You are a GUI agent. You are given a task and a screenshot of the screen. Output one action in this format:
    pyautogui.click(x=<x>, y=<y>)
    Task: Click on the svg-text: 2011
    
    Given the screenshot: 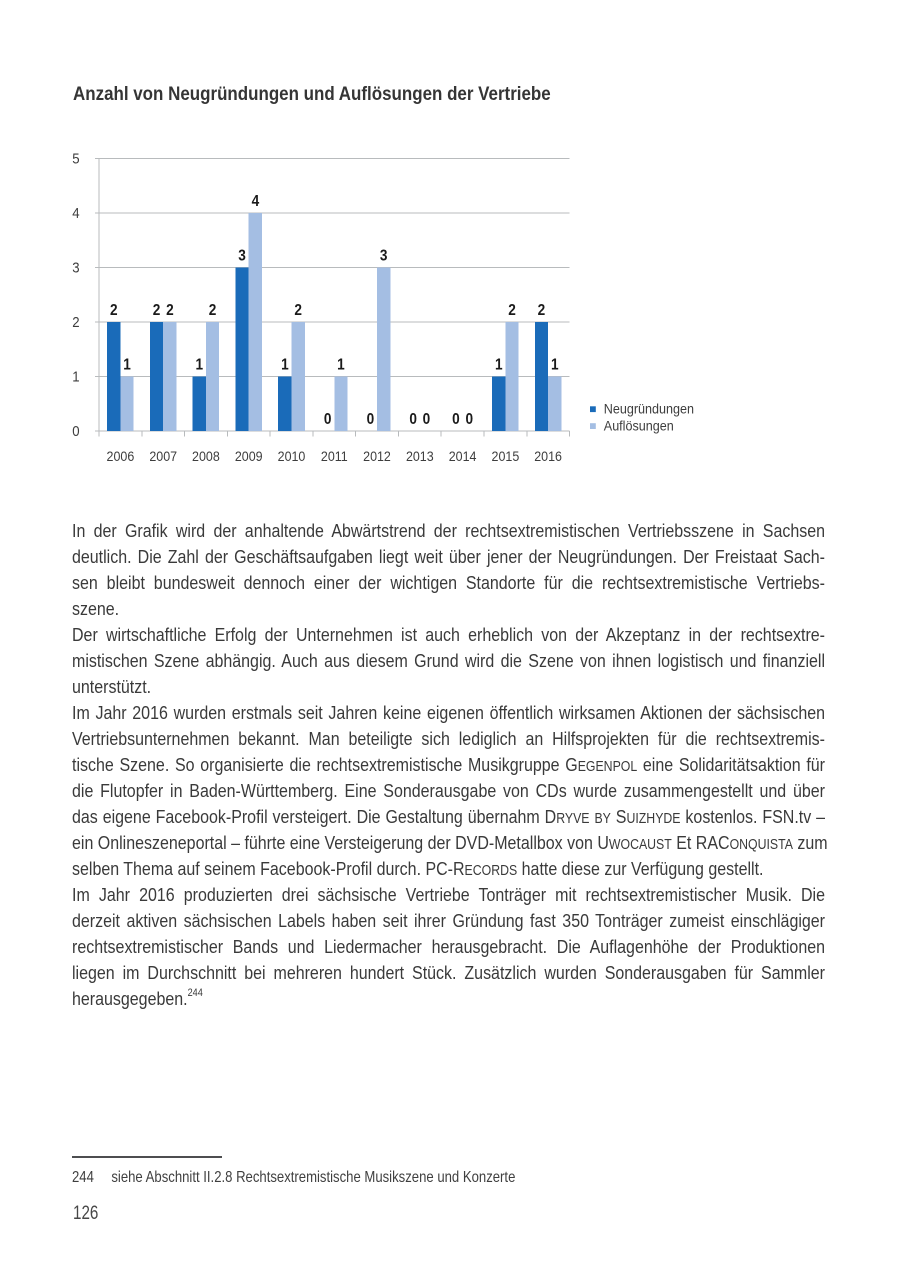 What is the action you would take?
    pyautogui.click(x=334, y=456)
    